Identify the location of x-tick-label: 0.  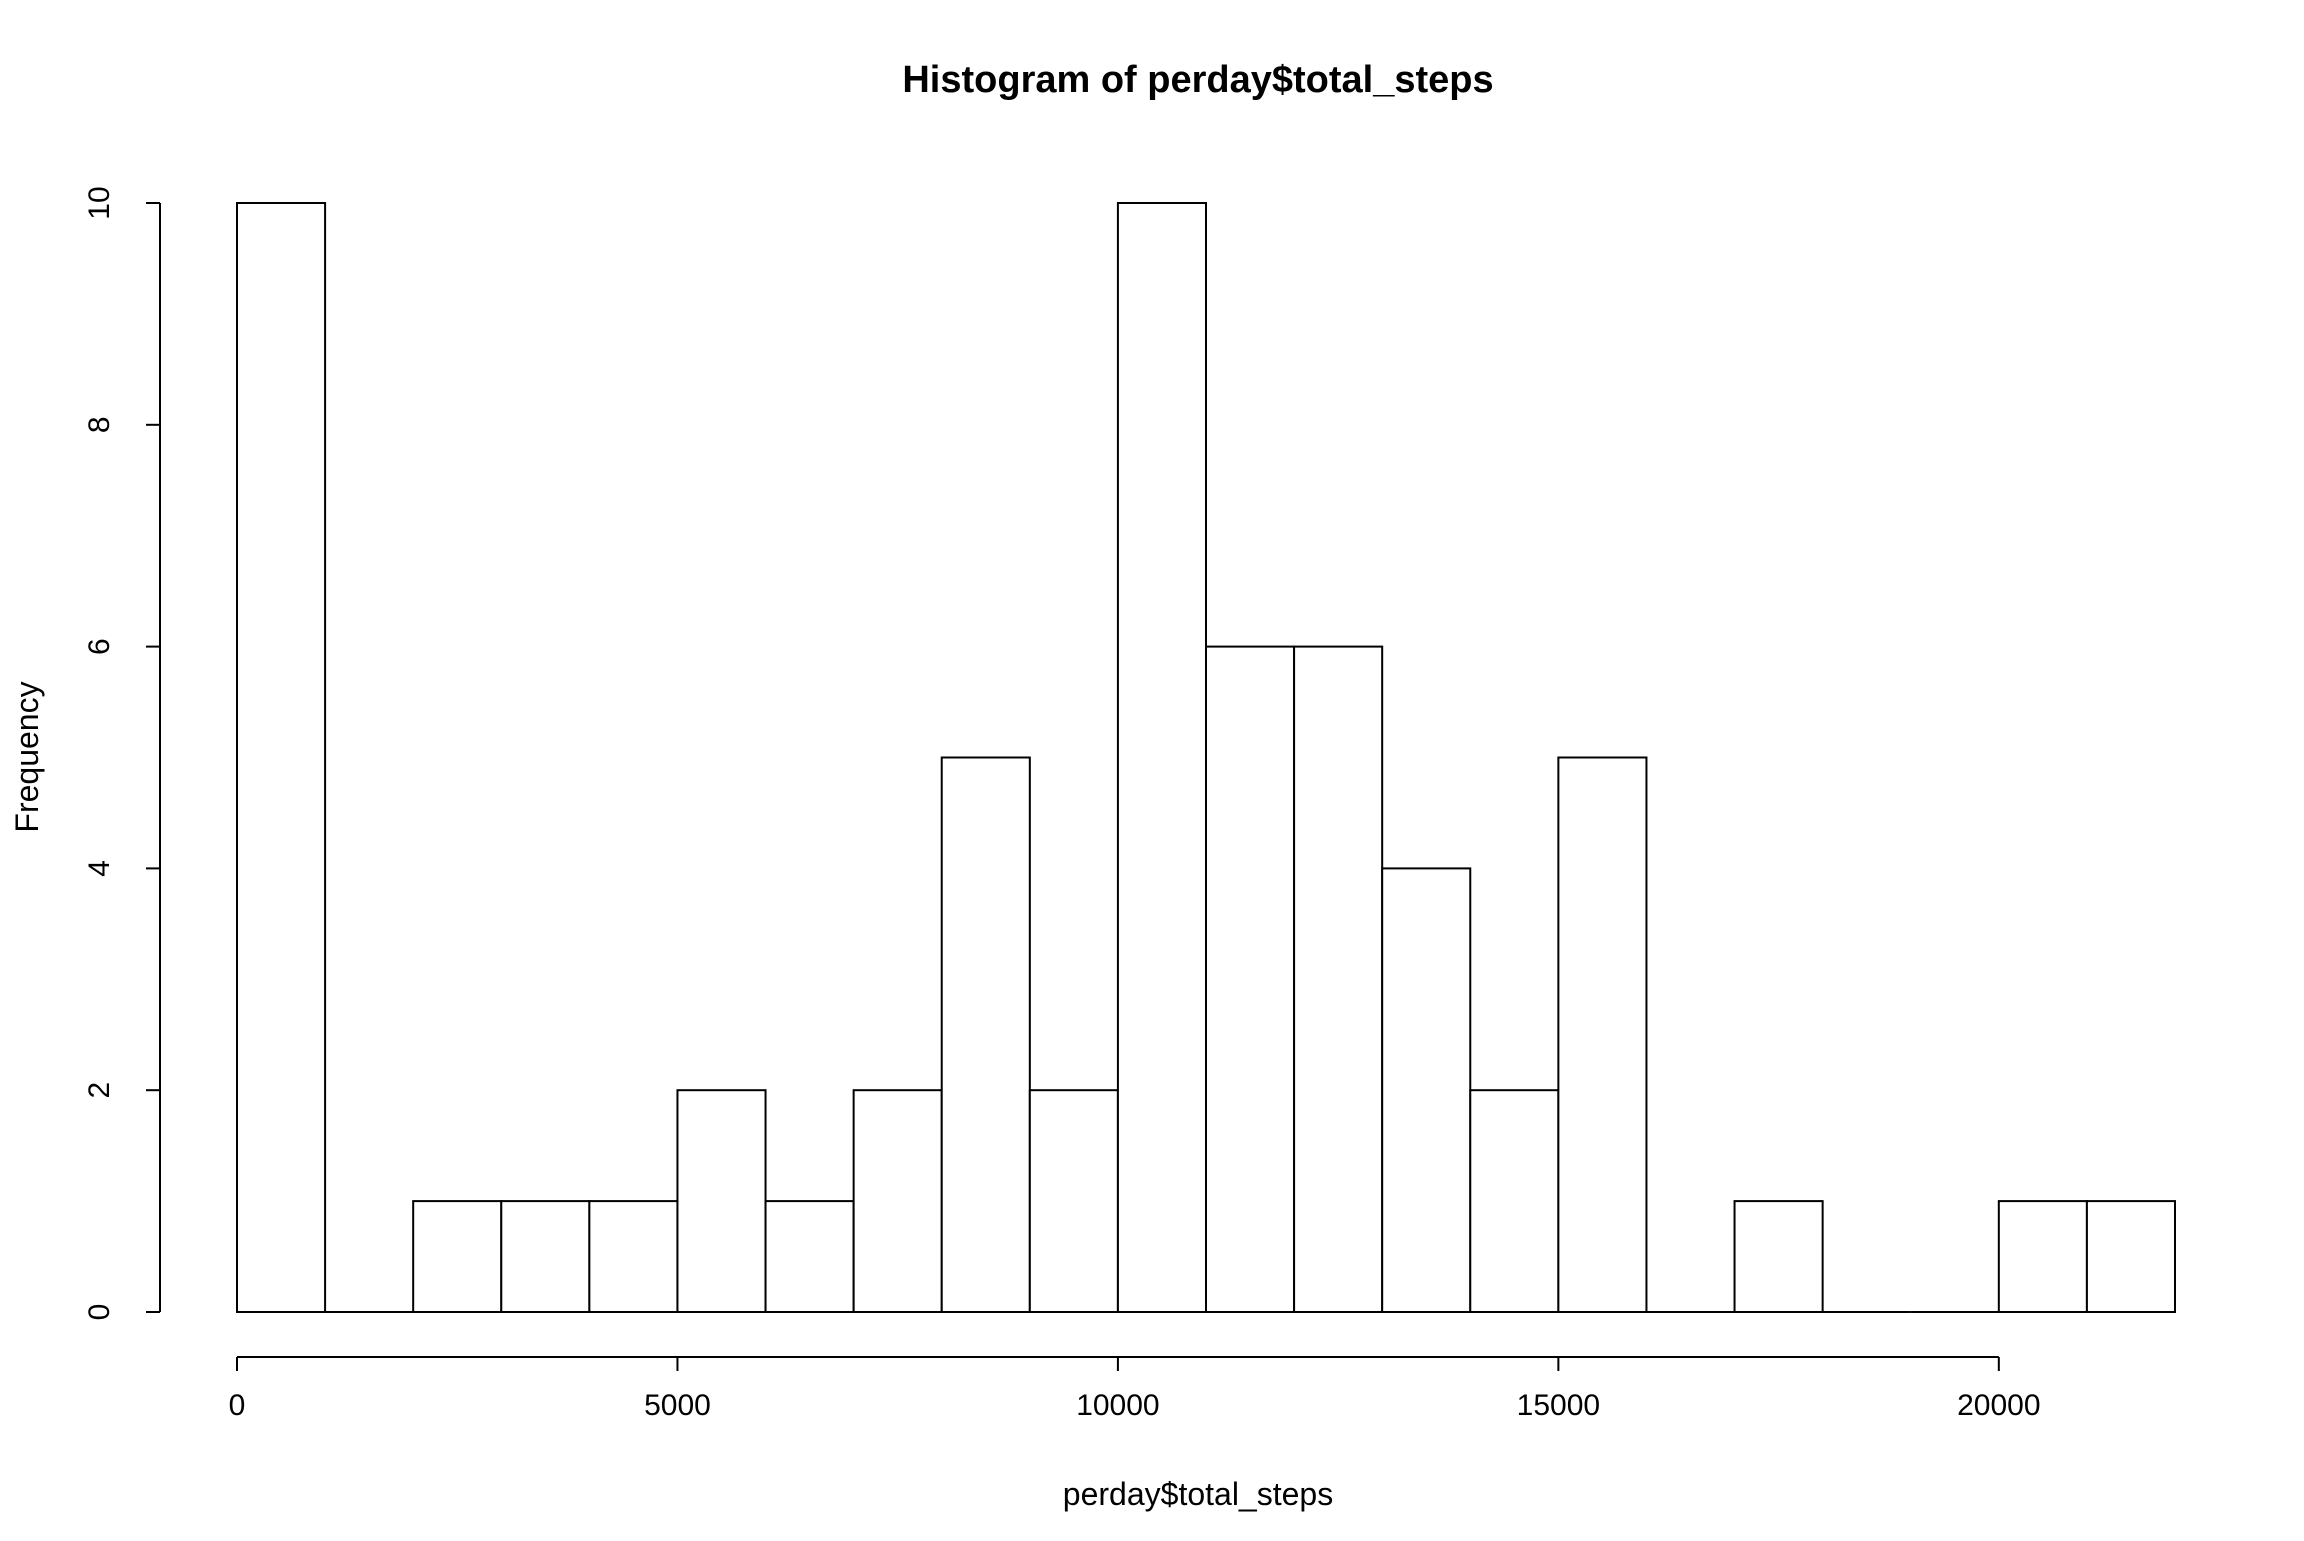
(237, 1405).